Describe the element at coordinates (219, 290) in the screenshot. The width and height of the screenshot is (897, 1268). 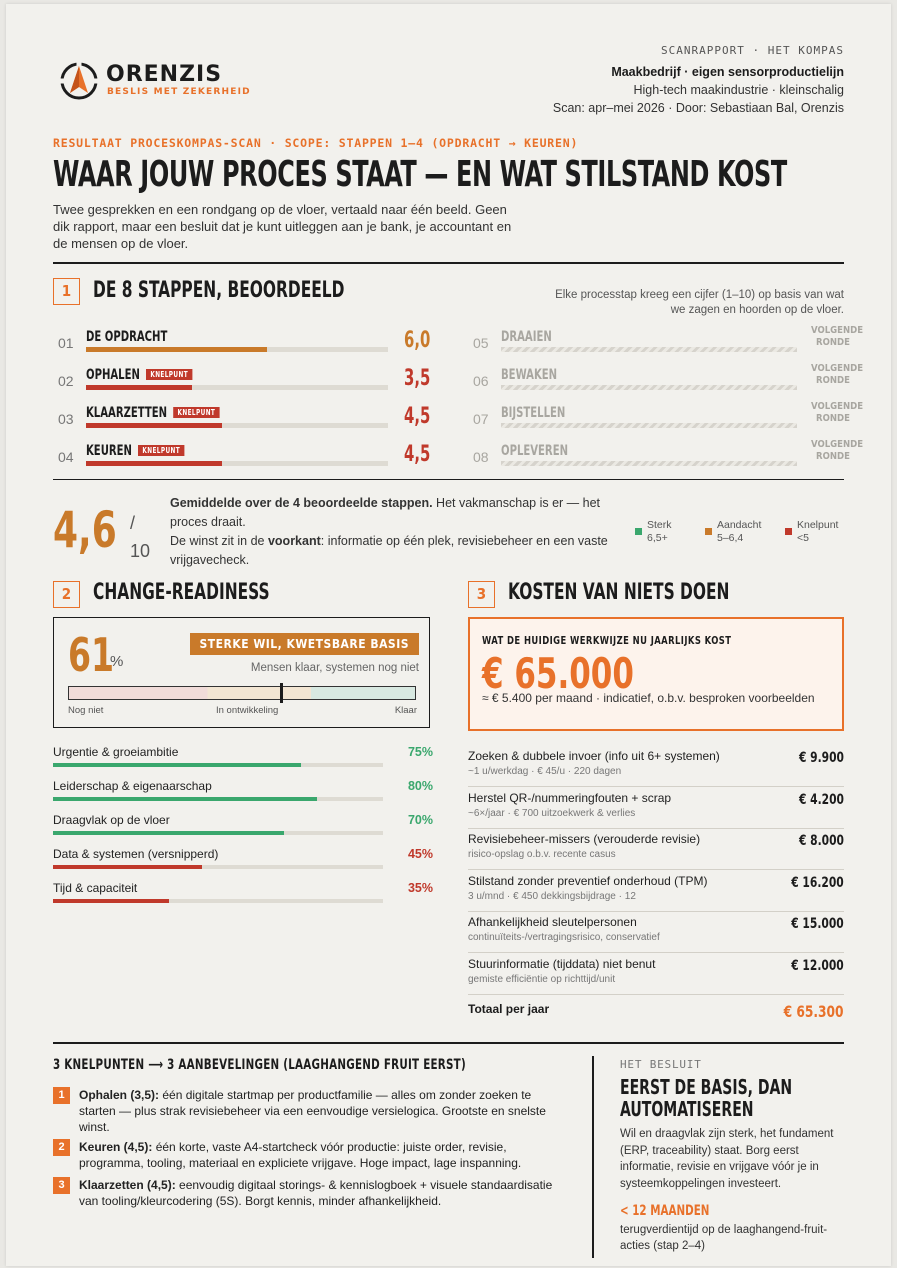
I see `section-title-steps: DE 8 STAPPEN, BEOORDEELD` at that location.